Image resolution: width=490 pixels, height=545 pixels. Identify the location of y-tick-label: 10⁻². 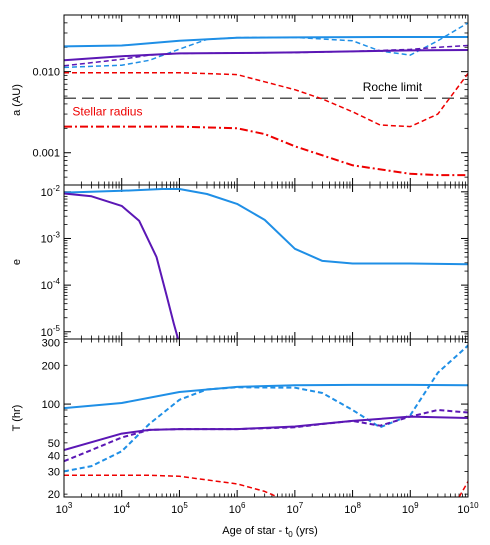
(51, 191).